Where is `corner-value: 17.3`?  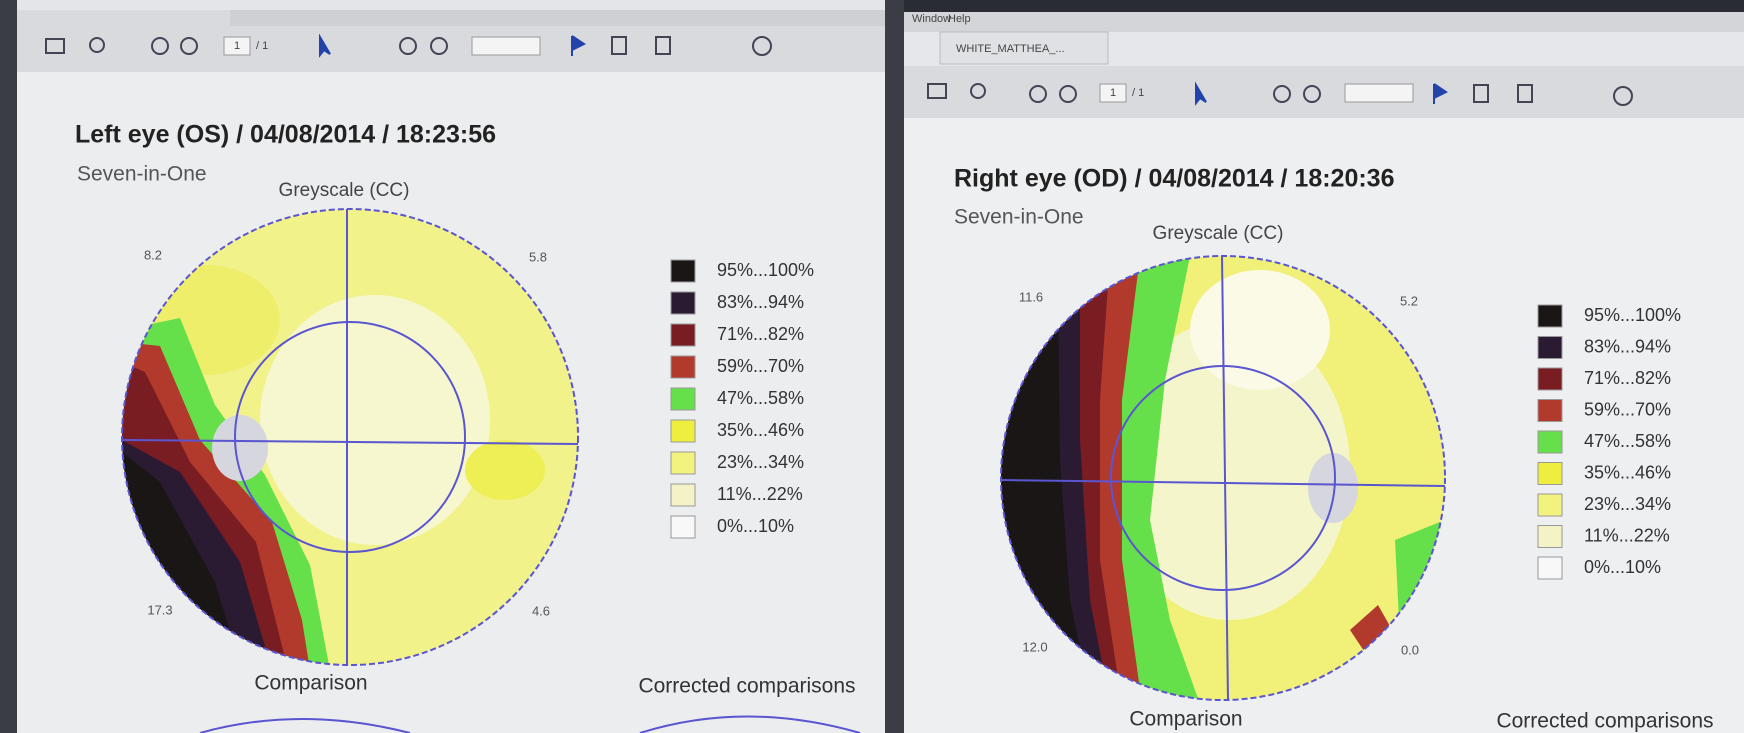
corner-value: 17.3 is located at coordinates (159, 609).